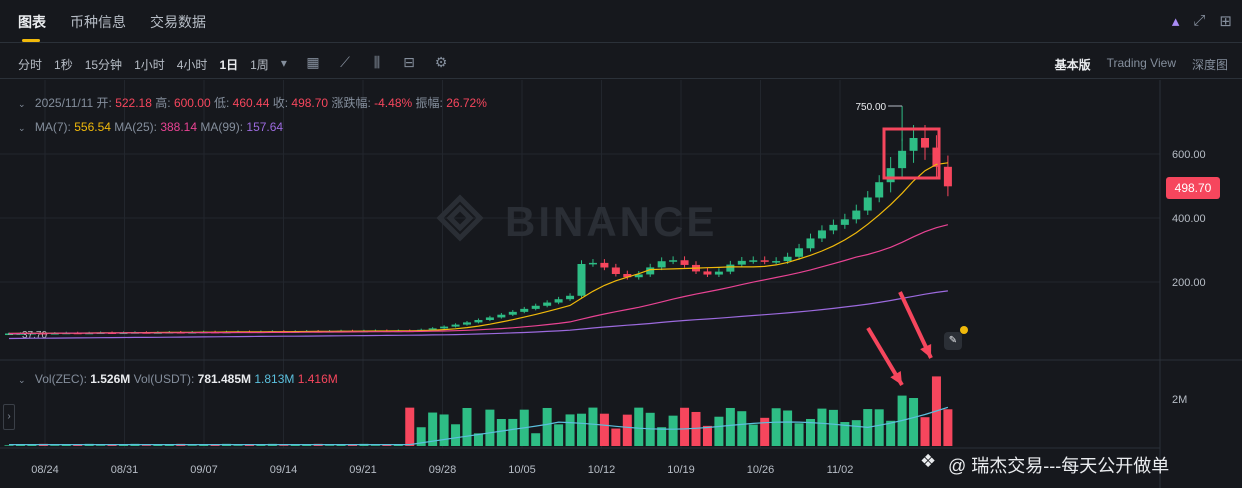 The image size is (1242, 488). Describe the element at coordinates (22, 128) in the screenshot. I see `ma-collapse-icon: ⌄` at that location.